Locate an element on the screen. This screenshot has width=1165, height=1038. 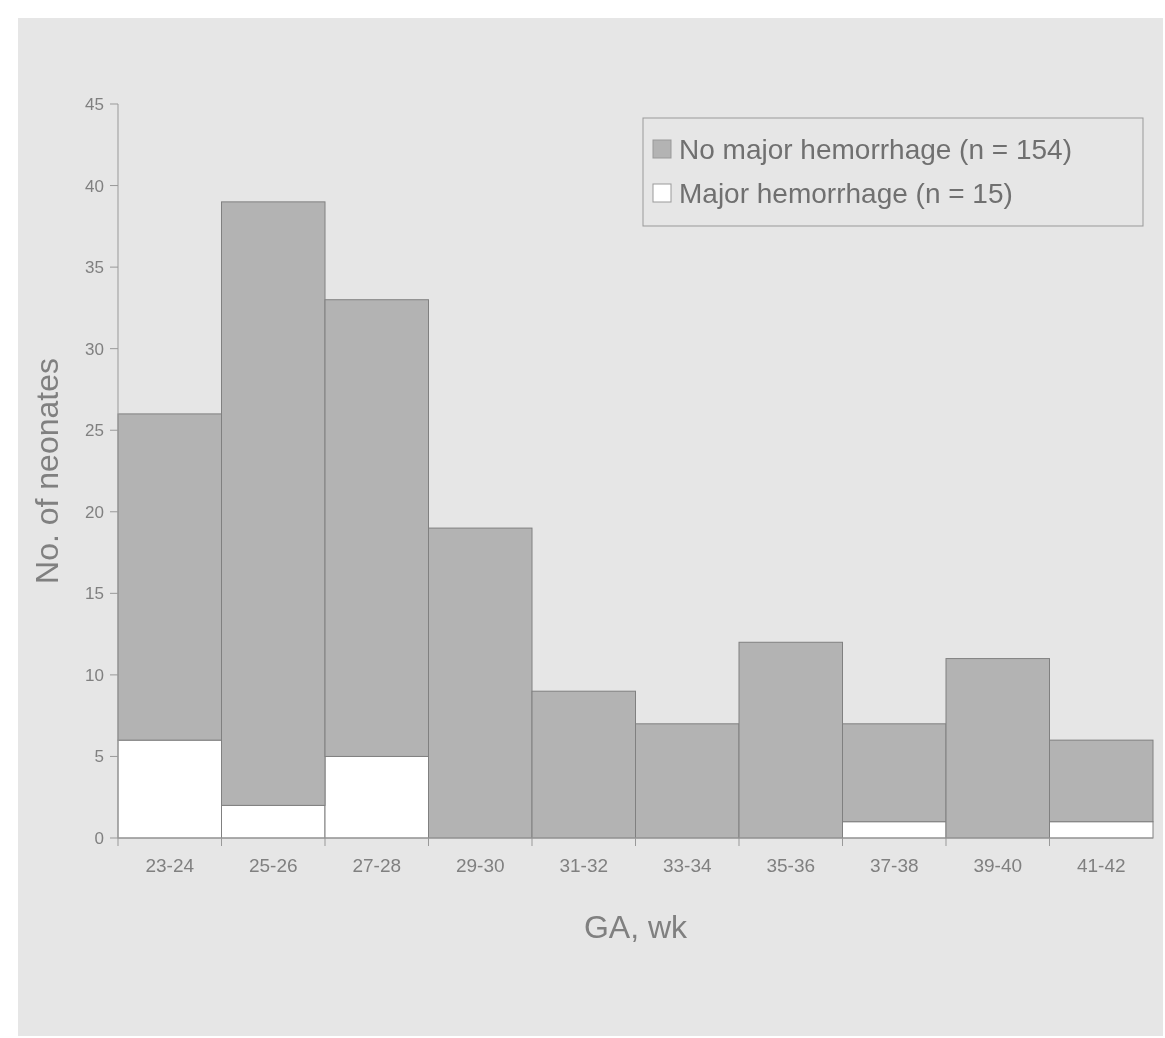
x-tick-label: 39-40 is located at coordinates (998, 865).